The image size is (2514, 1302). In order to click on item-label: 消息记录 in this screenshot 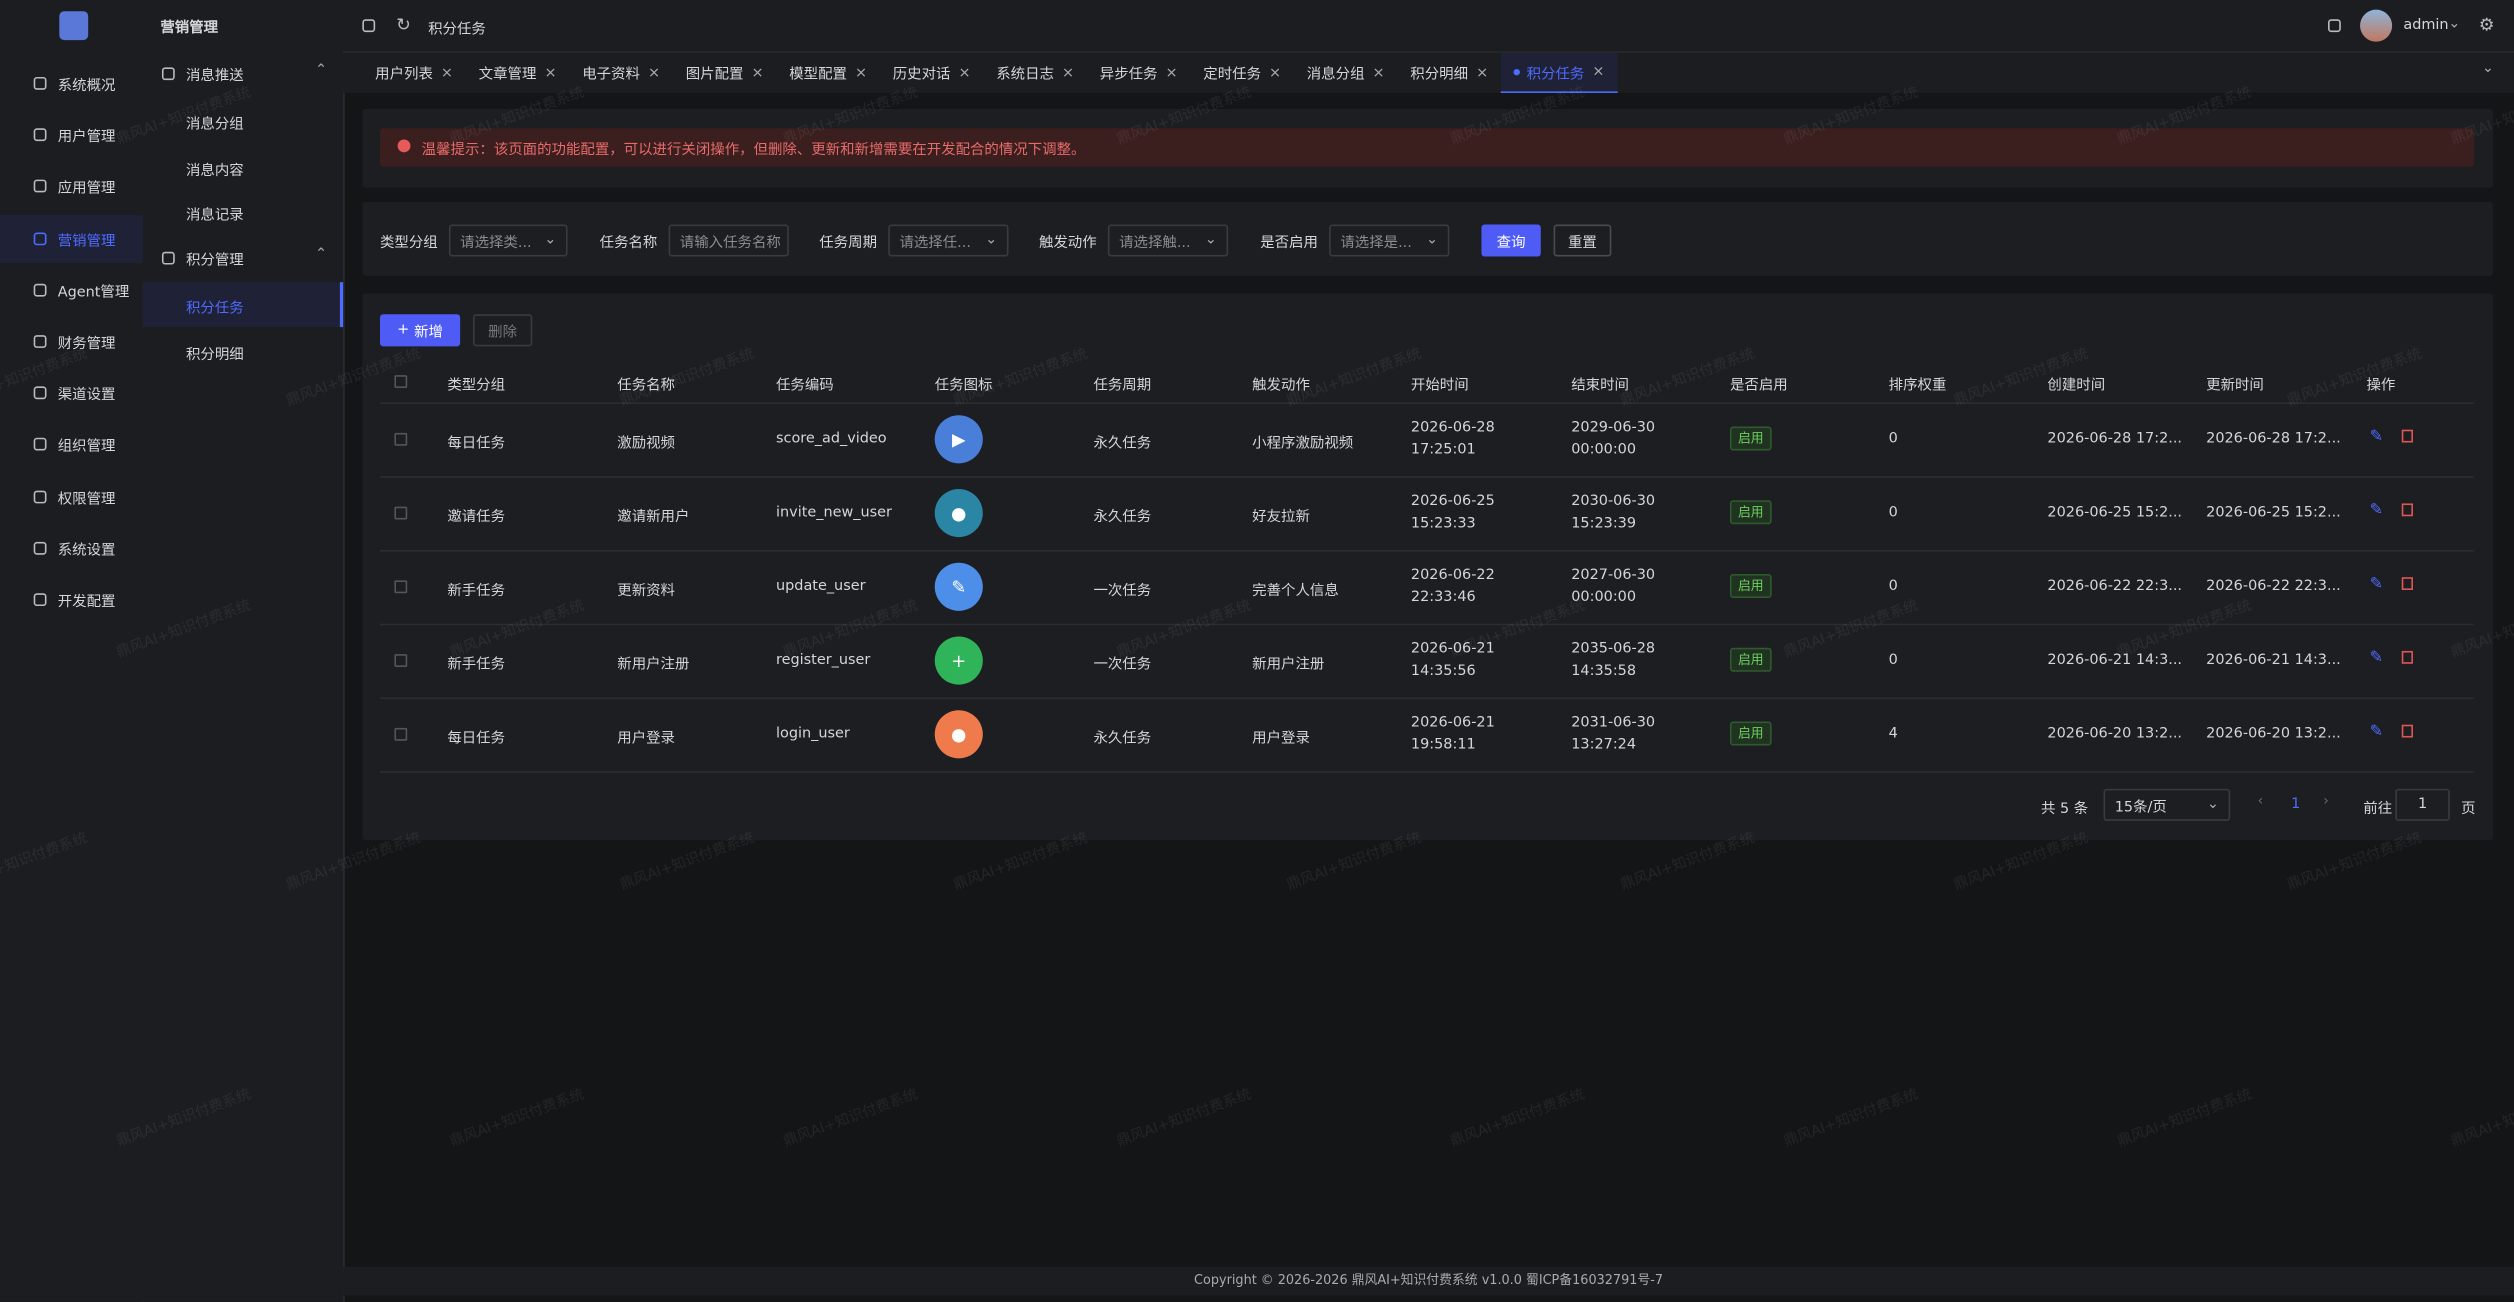, I will do `click(214, 217)`.